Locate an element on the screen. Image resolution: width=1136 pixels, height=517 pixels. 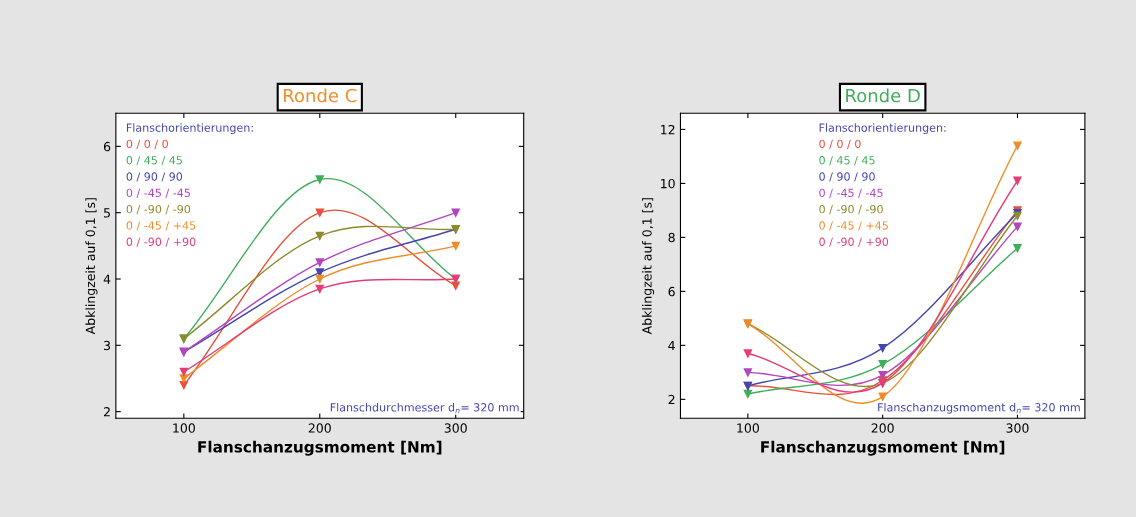
y-tick-label: 12 is located at coordinates (668, 129).